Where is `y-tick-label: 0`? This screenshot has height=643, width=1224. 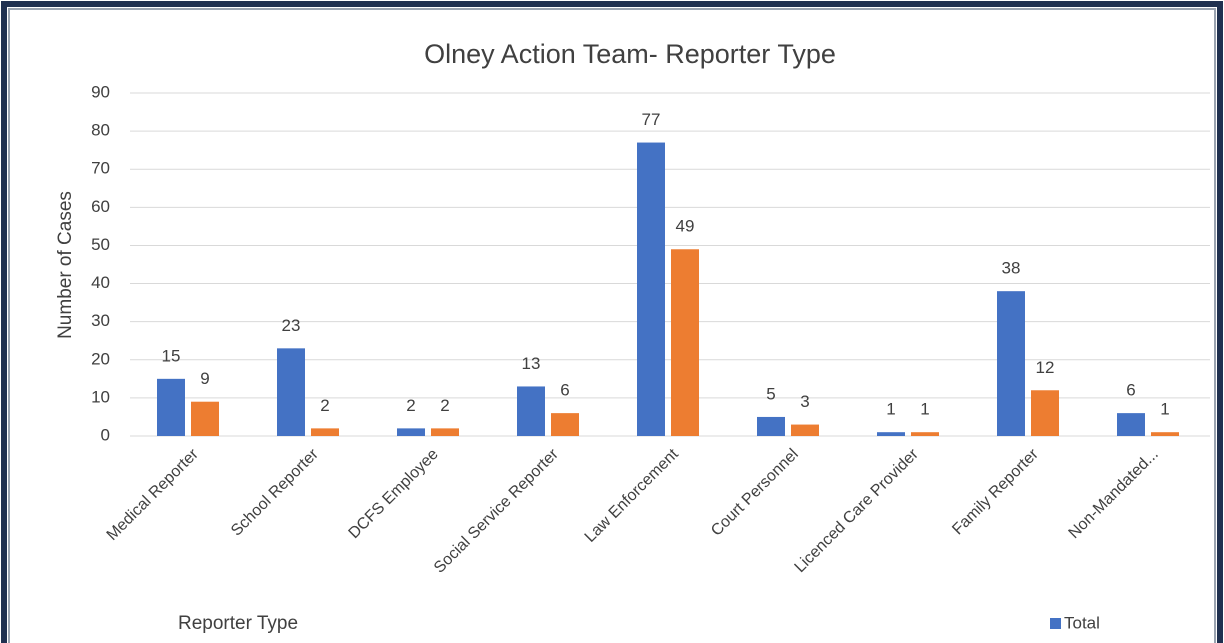
y-tick-label: 0 is located at coordinates (105, 434).